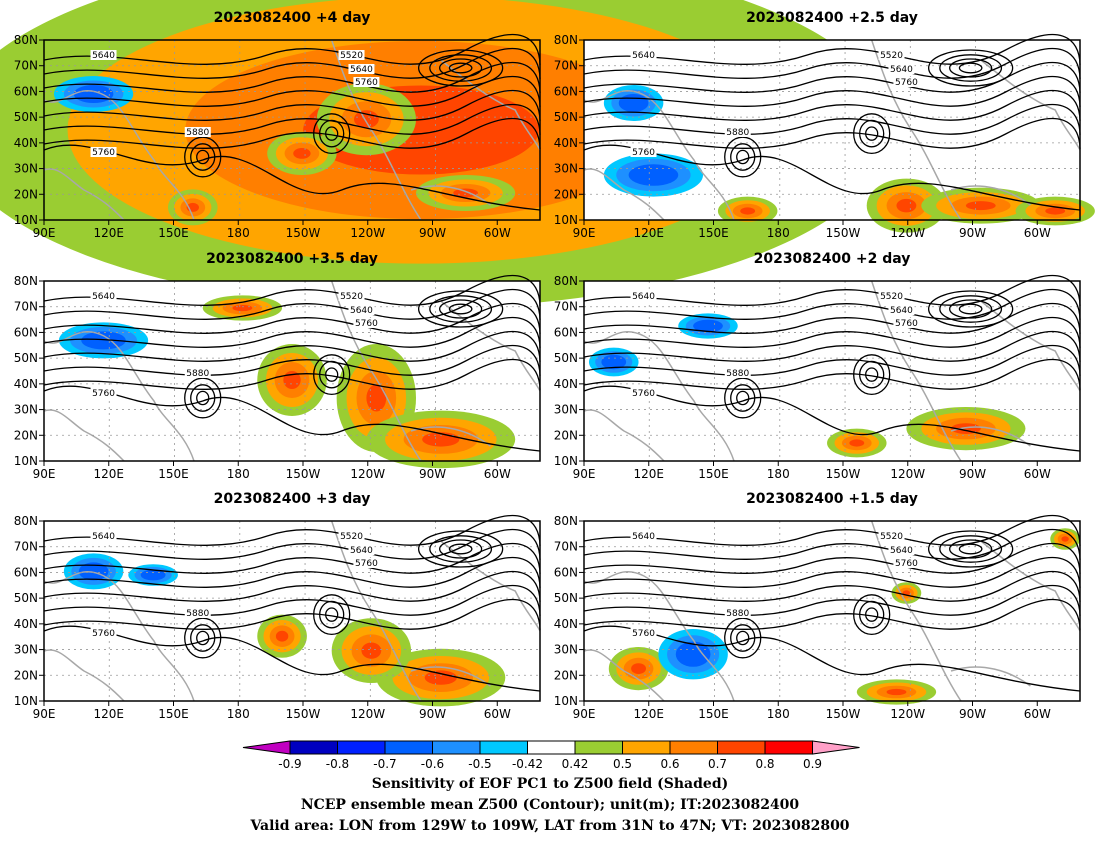 The image size is (1100, 850). What do you see at coordinates (367, 714) in the screenshot?
I see `x-tick-label: 120W` at bounding box center [367, 714].